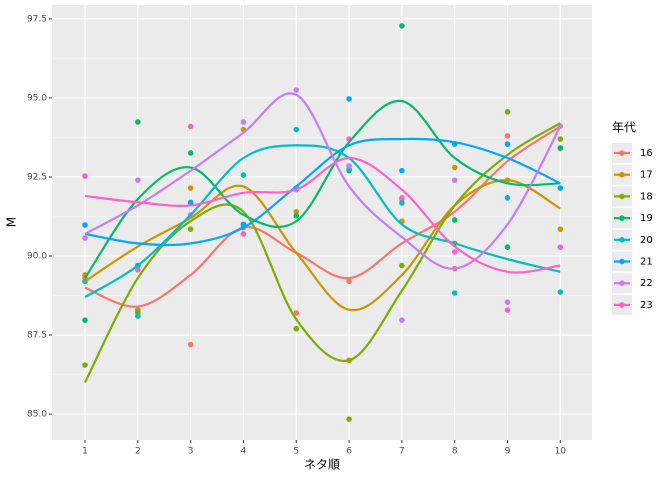  Describe the element at coordinates (138, 452) in the screenshot. I see `x-tick-label: 2` at that location.